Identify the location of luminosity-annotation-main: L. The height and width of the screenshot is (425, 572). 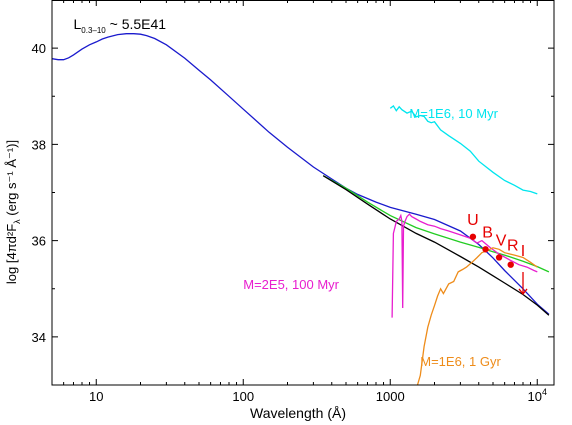
(77, 24).